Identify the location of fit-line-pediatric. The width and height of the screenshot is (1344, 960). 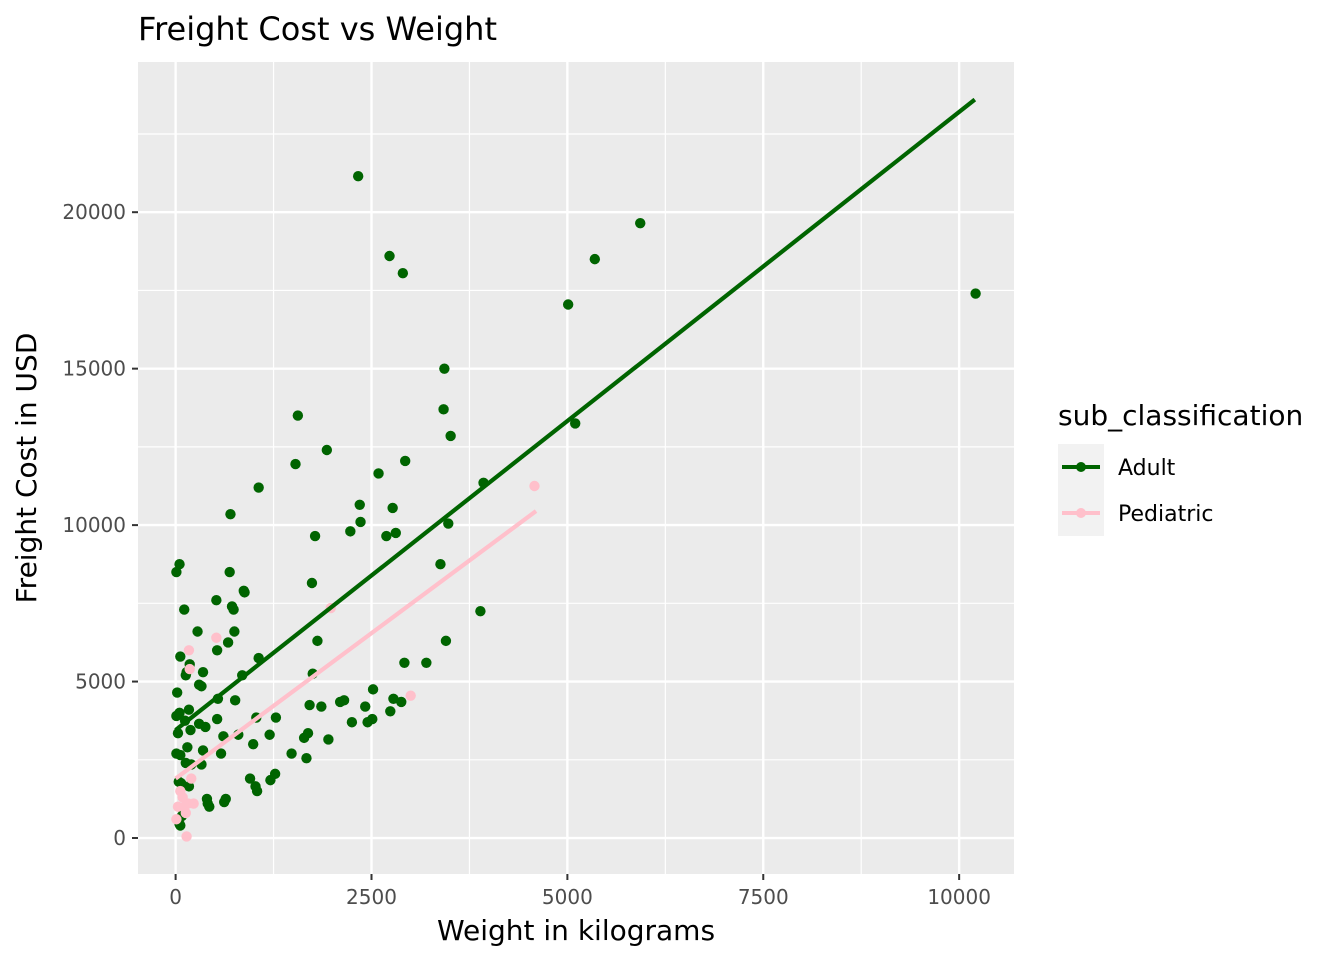
(356, 645).